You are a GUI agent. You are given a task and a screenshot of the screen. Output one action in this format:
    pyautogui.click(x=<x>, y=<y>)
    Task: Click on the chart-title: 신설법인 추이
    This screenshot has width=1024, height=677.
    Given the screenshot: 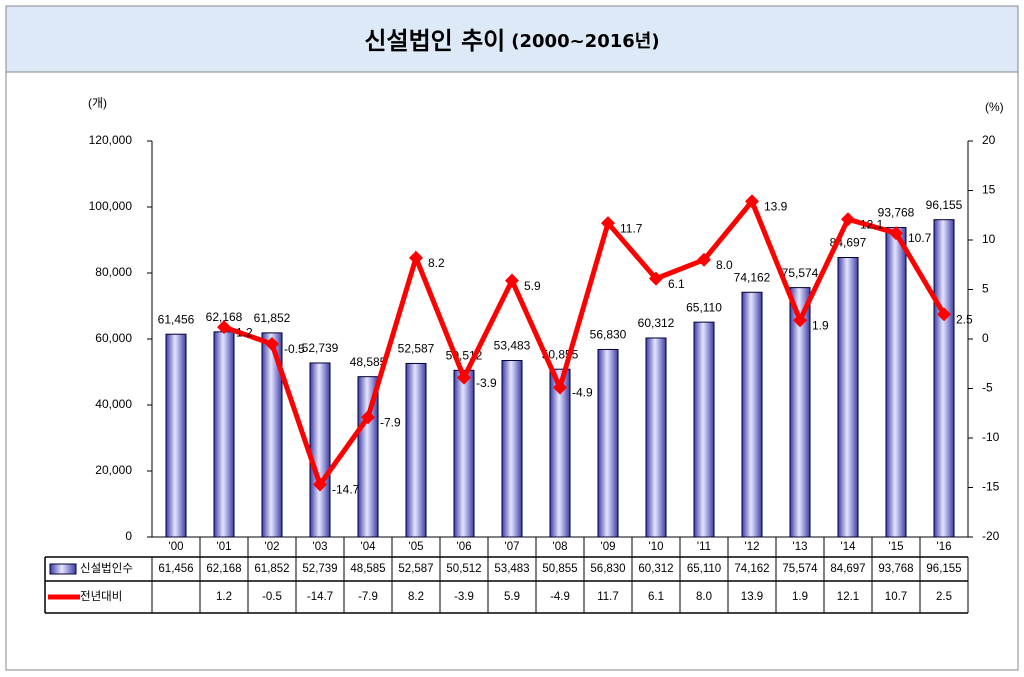 What is the action you would take?
    pyautogui.click(x=434, y=41)
    